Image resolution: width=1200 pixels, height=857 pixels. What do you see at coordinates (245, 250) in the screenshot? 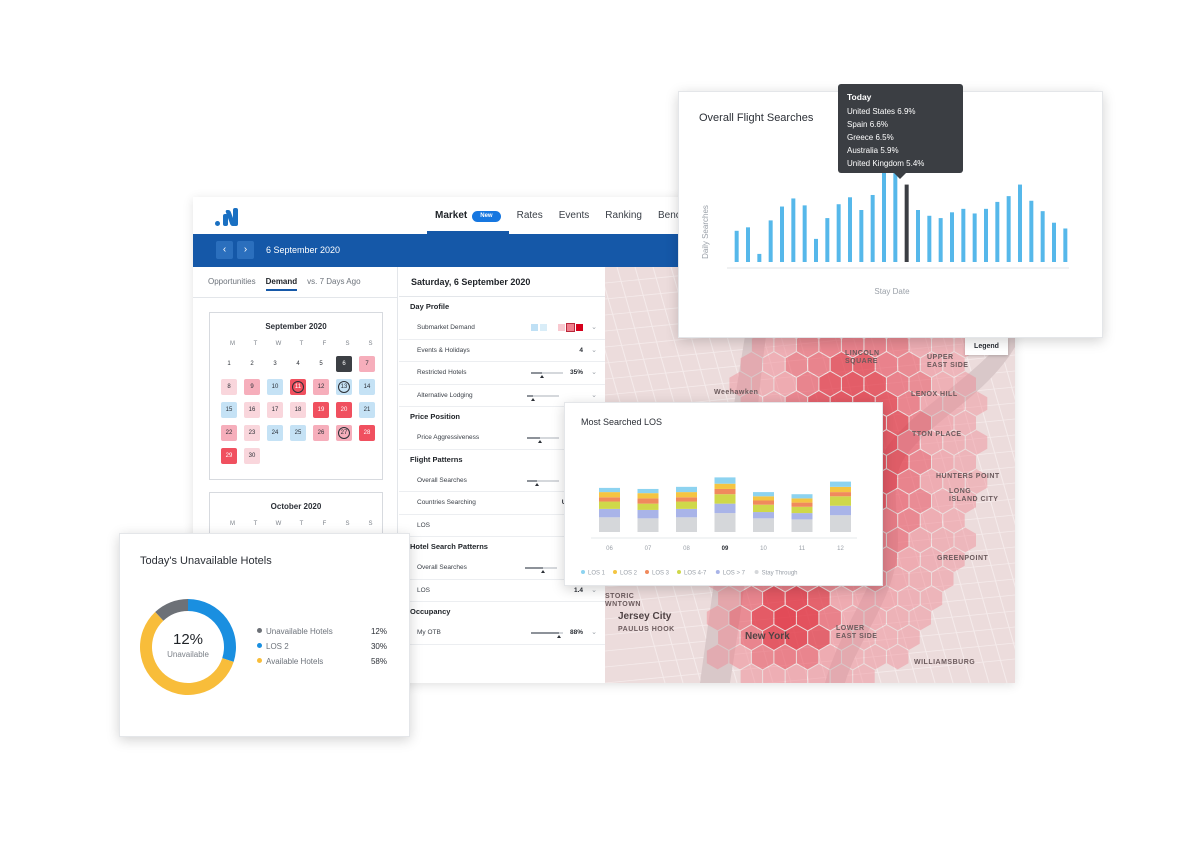
I see `chevron-right-icon: ›` at bounding box center [245, 250].